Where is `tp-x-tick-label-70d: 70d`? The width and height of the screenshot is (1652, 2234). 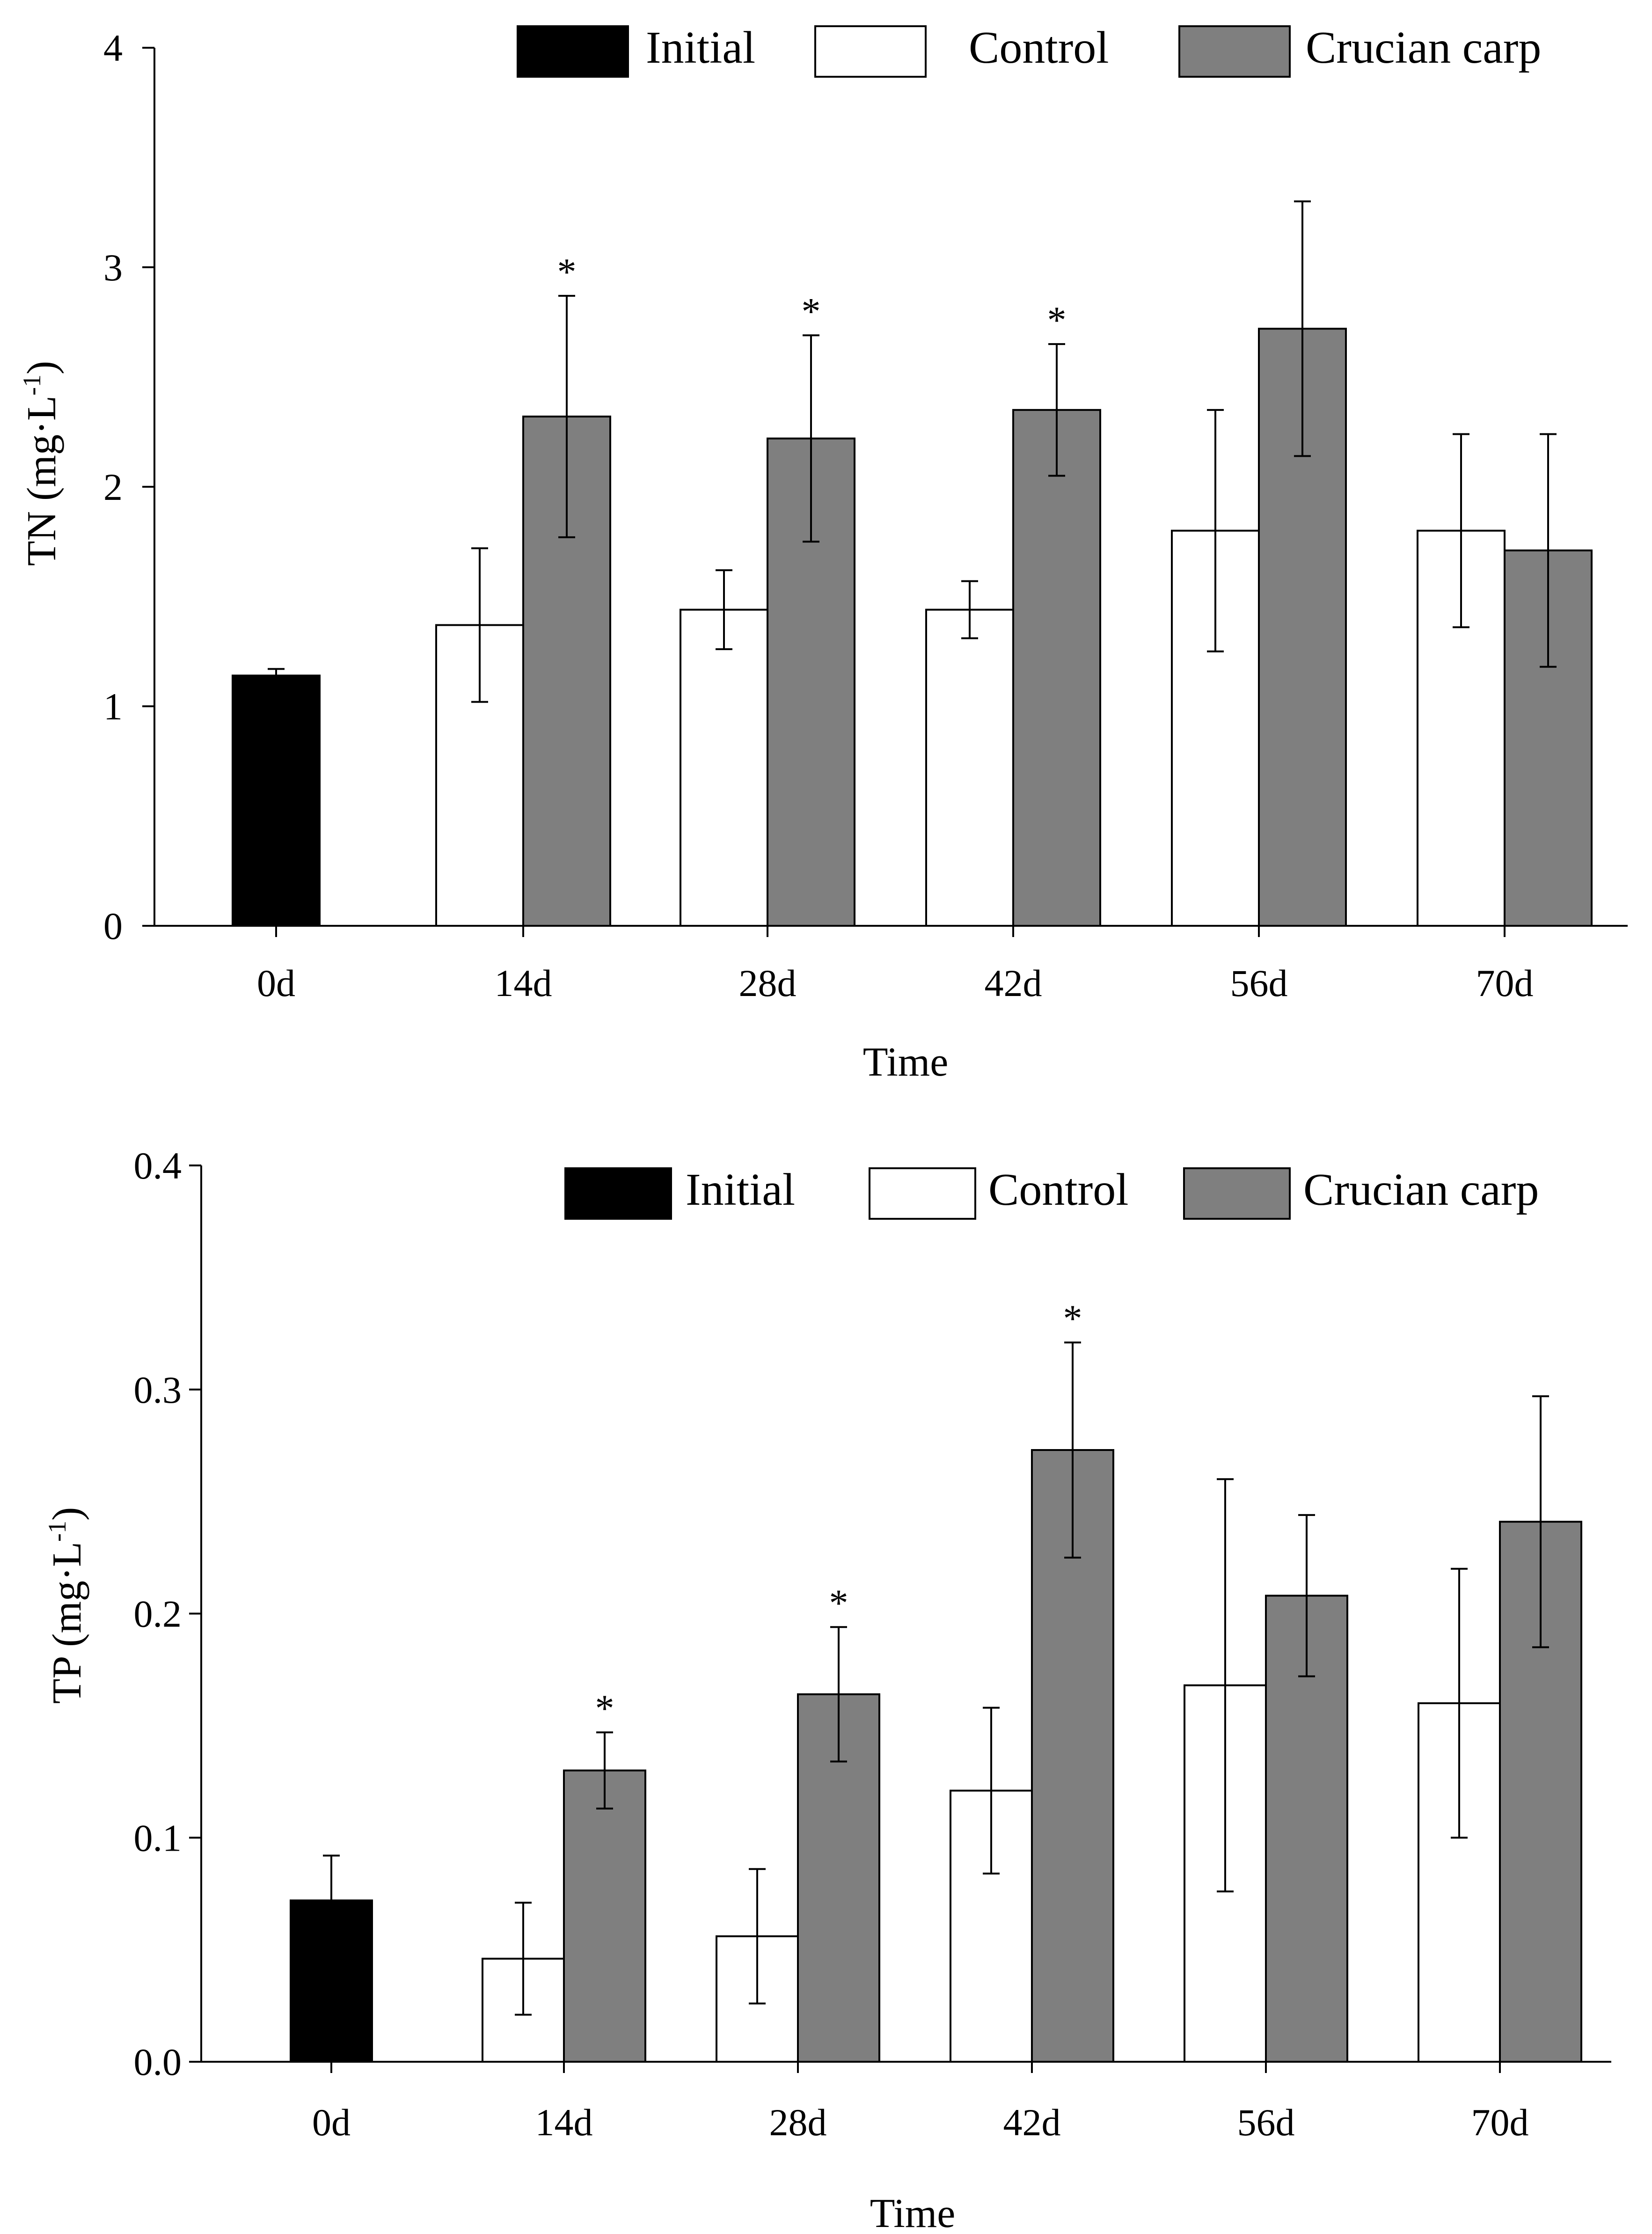 tp-x-tick-label-70d: 70d is located at coordinates (1500, 2123).